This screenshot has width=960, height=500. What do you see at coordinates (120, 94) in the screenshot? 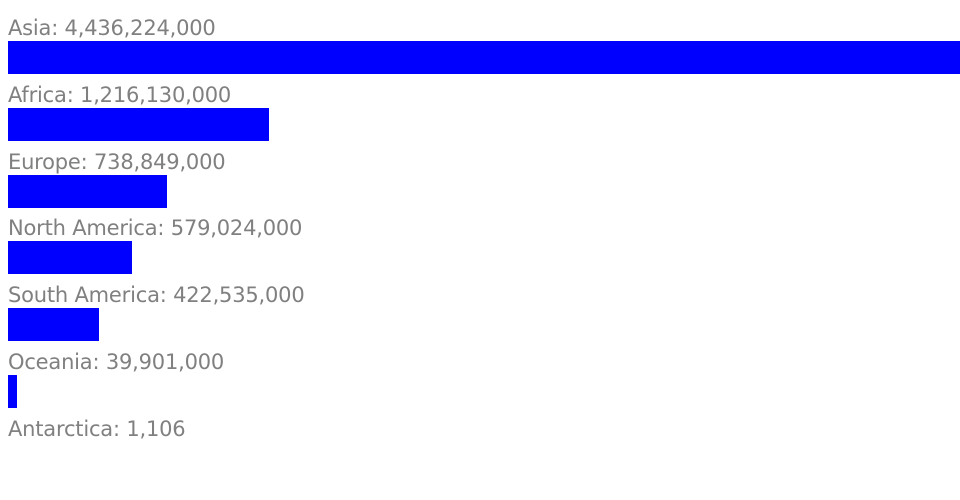
I see `bar-label-africa: Africa: 1,216,130,000` at bounding box center [120, 94].